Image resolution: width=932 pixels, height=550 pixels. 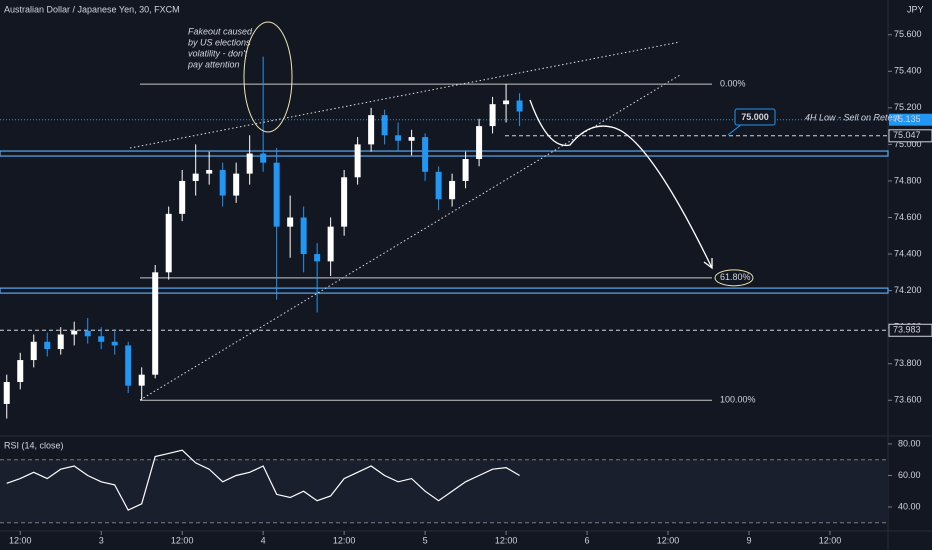 I want to click on y-tick-label: 74.400, so click(x=908, y=253).